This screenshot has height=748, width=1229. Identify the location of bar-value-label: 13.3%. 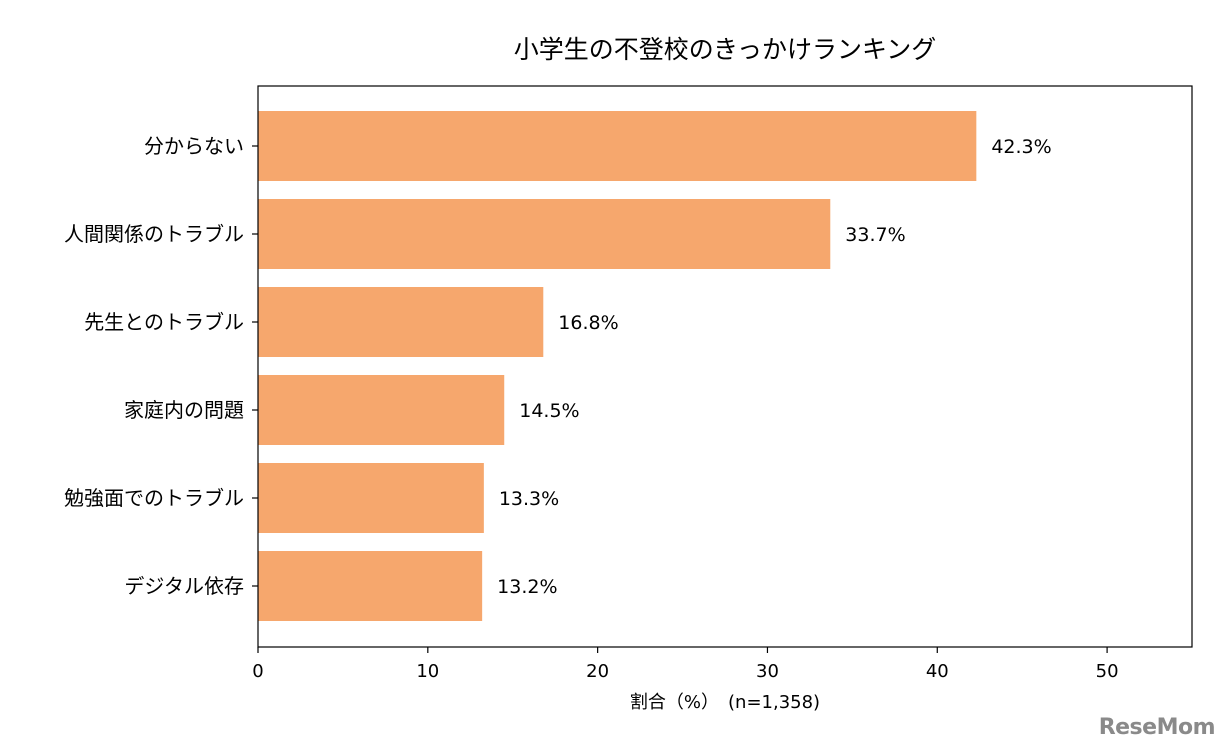
(529, 499).